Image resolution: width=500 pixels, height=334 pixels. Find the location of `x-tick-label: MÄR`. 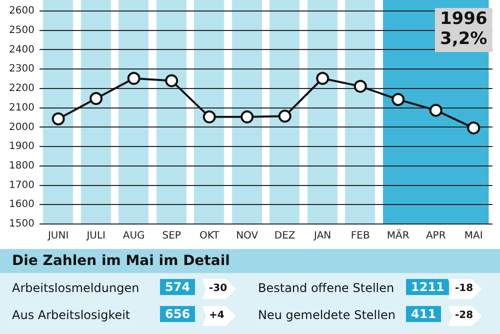

x-tick-label: MÄR is located at coordinates (398, 235).